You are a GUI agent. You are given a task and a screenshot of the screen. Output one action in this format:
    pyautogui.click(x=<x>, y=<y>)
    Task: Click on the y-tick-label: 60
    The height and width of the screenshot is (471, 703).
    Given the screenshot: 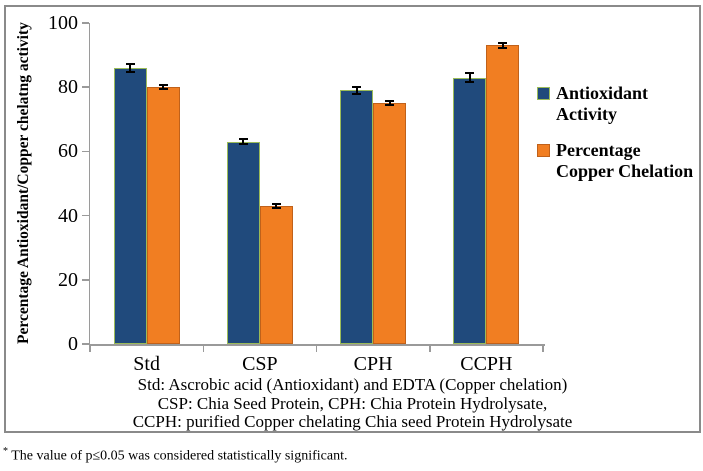 What is the action you would take?
    pyautogui.click(x=68, y=151)
    